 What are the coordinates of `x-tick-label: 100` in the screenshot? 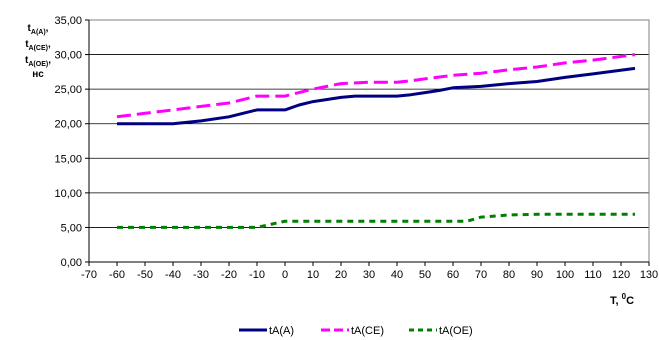 It's located at (565, 275).